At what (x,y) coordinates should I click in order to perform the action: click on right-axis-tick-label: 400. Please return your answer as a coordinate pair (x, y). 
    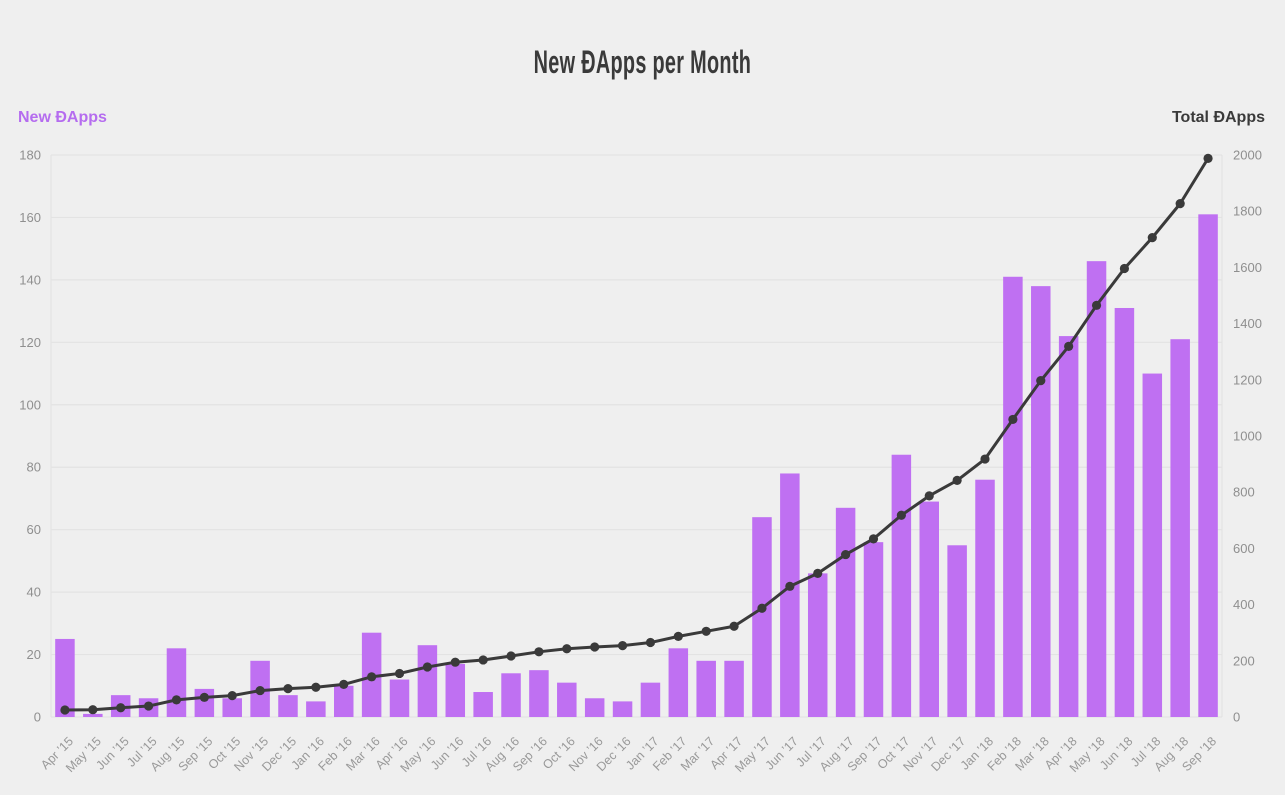
    Looking at the image, I should click on (1244, 604).